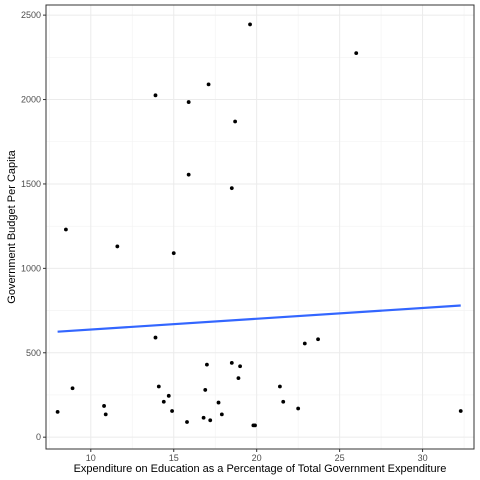  Describe the element at coordinates (12, 226) in the screenshot. I see `y-axis-title: Government Budget Per Capita` at that location.